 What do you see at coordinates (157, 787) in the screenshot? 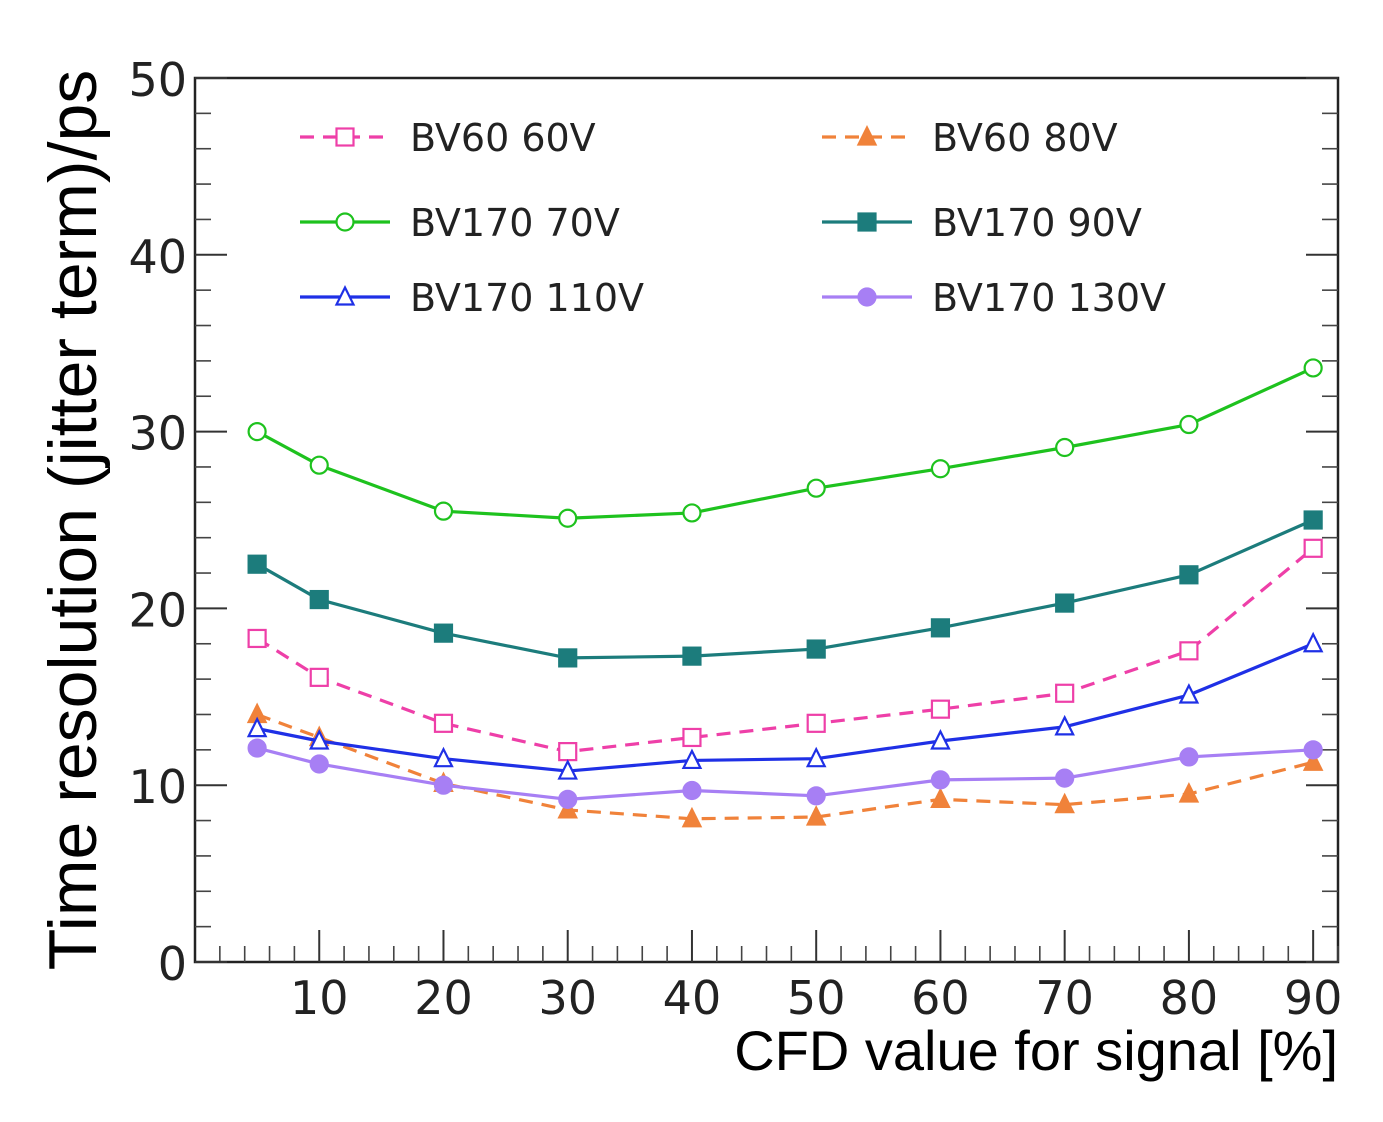
I see `y-tick-label: 10` at bounding box center [157, 787].